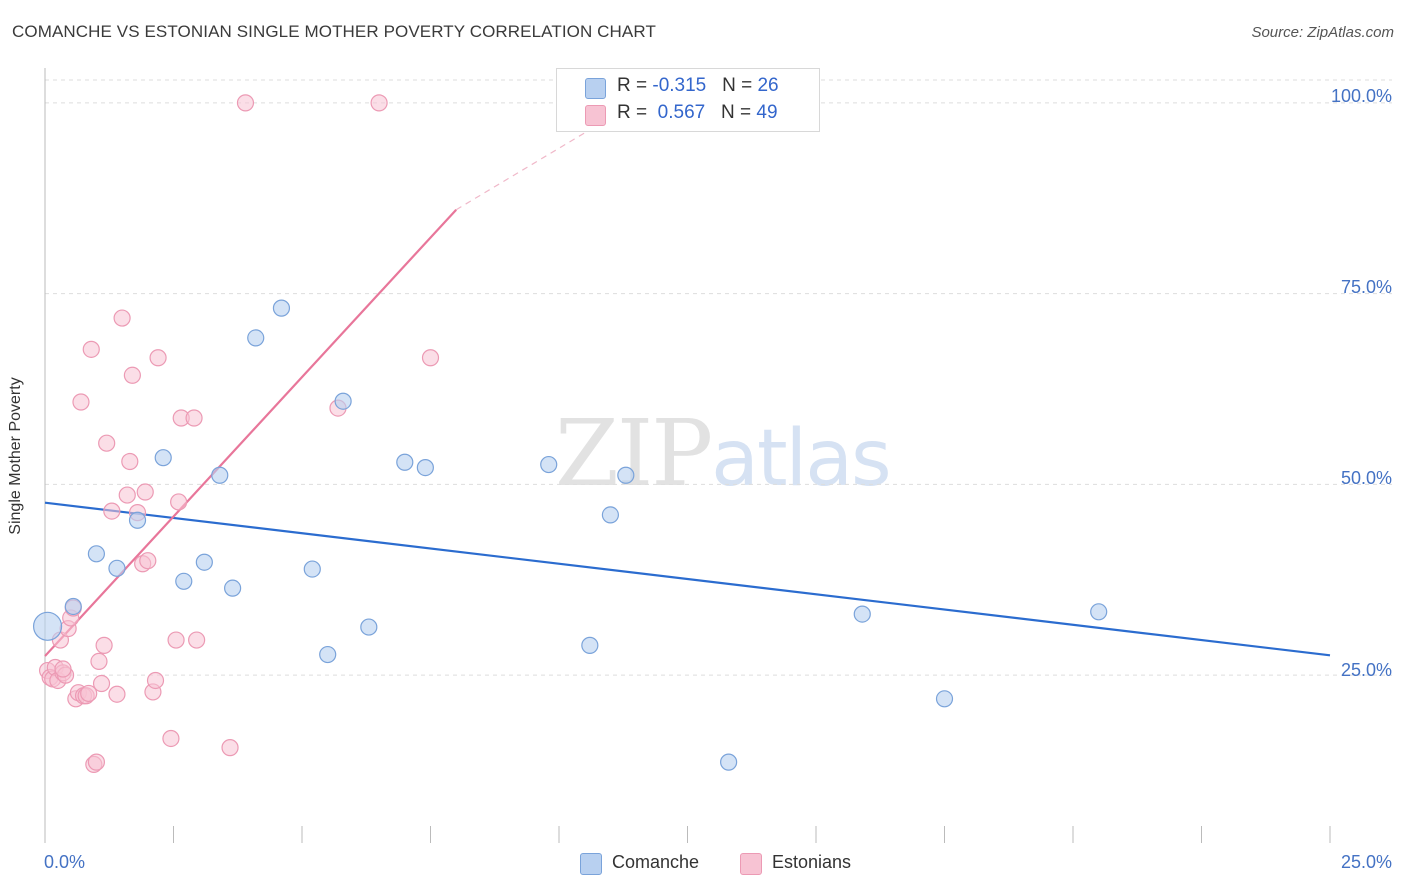  I want to click on correlation-legend: R = -0.315 N = 26 R = 0.567 N = 49, so click(688, 100).